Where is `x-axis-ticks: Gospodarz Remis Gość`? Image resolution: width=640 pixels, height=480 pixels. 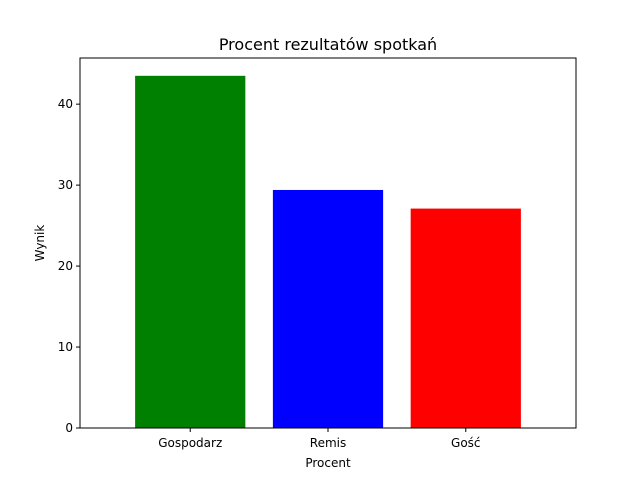
x-axis-ticks: Gospodarz Remis Gość is located at coordinates (319, 439).